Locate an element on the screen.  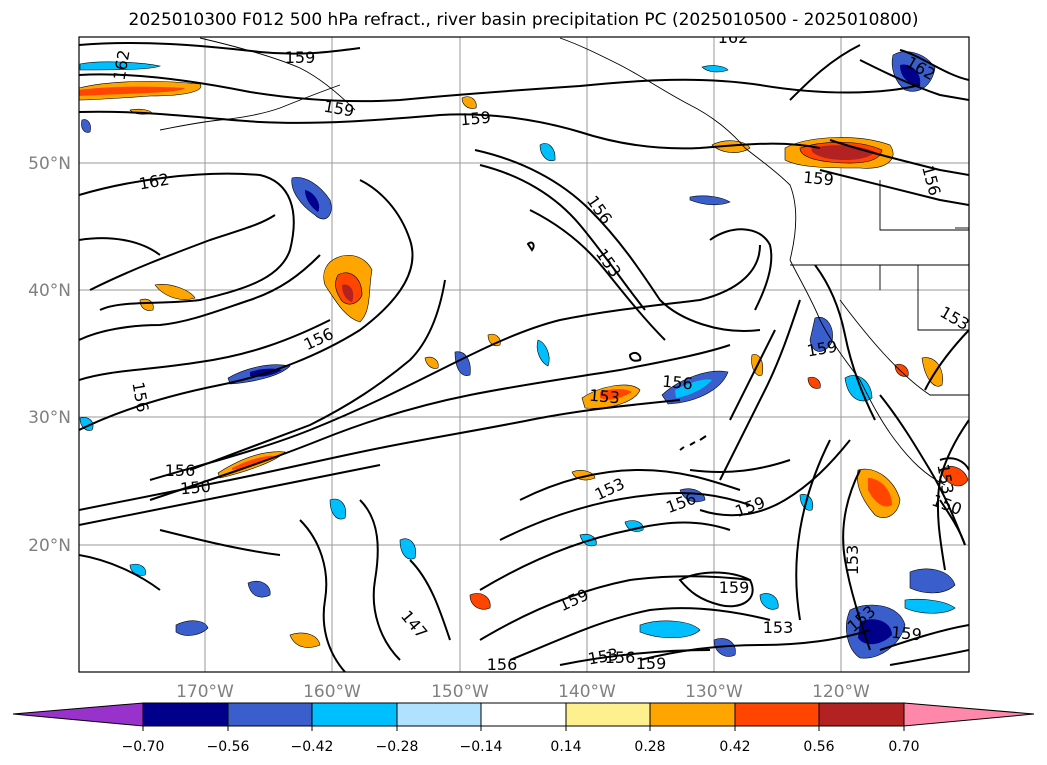
colorbar-tick-label: 0.56 is located at coordinates (818, 747).